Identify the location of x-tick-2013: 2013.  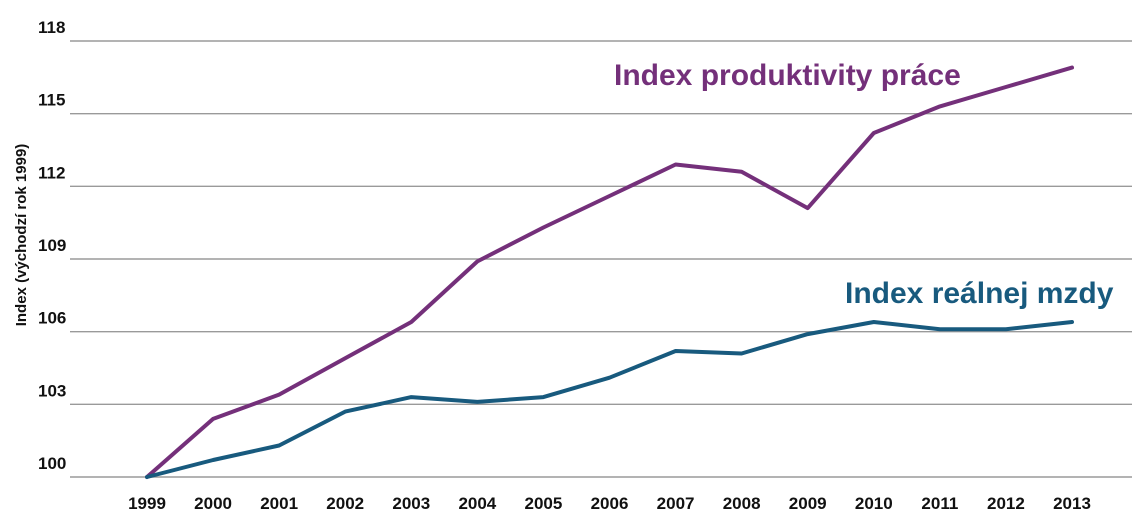
(1072, 503).